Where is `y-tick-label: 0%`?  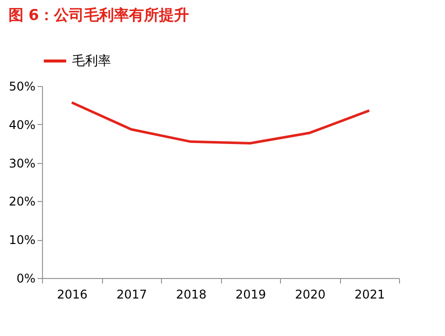 y-tick-label: 0% is located at coordinates (26, 279).